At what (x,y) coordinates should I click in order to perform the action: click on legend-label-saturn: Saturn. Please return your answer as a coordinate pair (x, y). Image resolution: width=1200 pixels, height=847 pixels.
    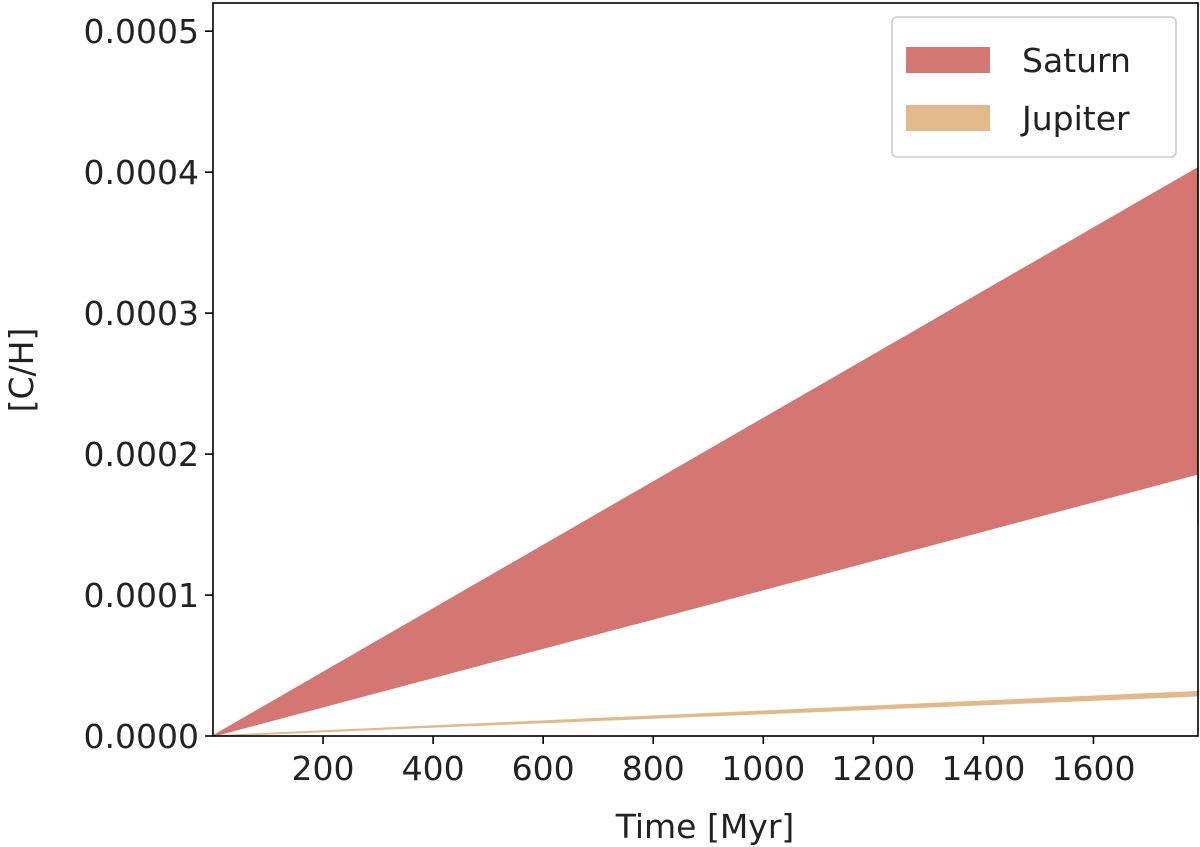
    Looking at the image, I should click on (1076, 60).